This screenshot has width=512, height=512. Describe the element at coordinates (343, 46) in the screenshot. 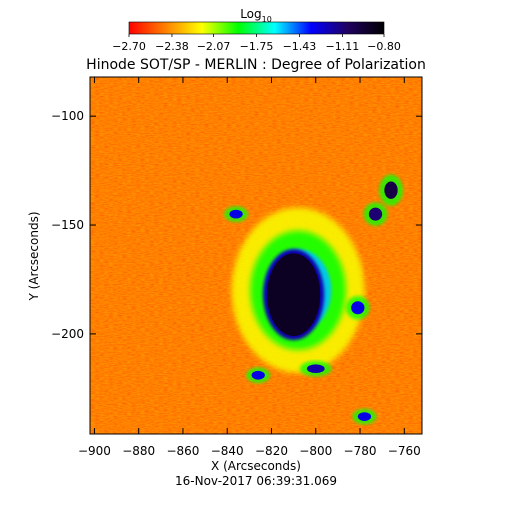

I see `colorbar-tick-label: −1.11` at that location.